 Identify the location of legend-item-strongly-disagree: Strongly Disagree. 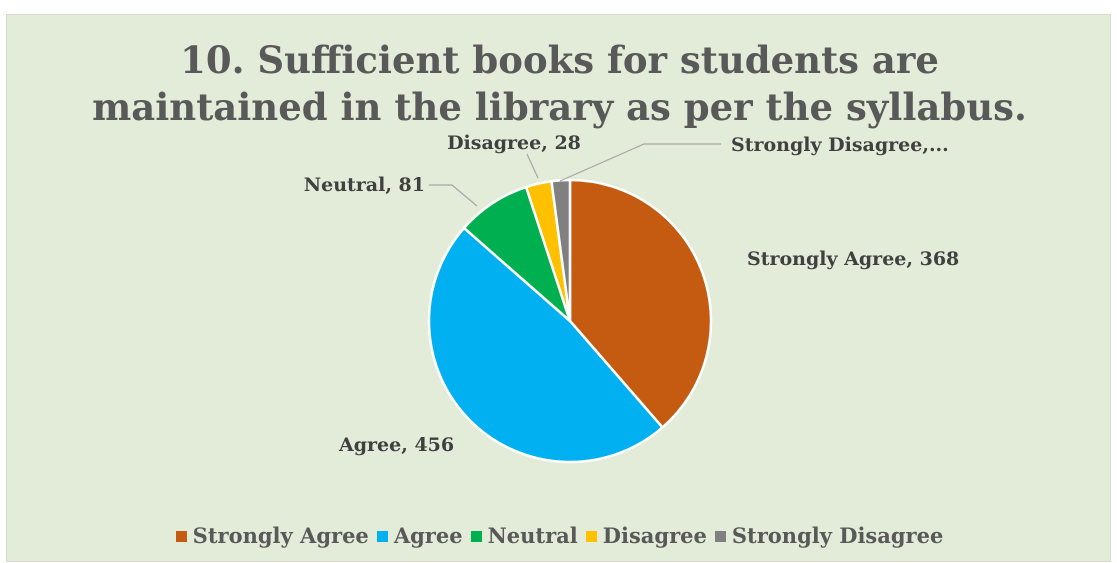
(829, 535).